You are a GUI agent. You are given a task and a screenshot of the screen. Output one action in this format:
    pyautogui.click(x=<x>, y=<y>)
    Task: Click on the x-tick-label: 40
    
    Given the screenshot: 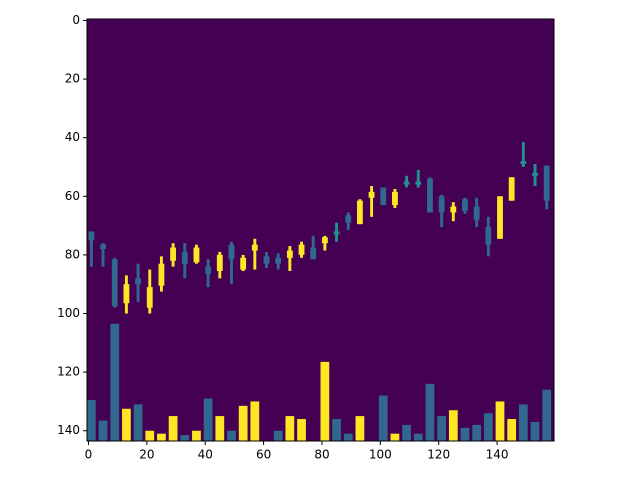 What is the action you would take?
    pyautogui.click(x=205, y=455)
    